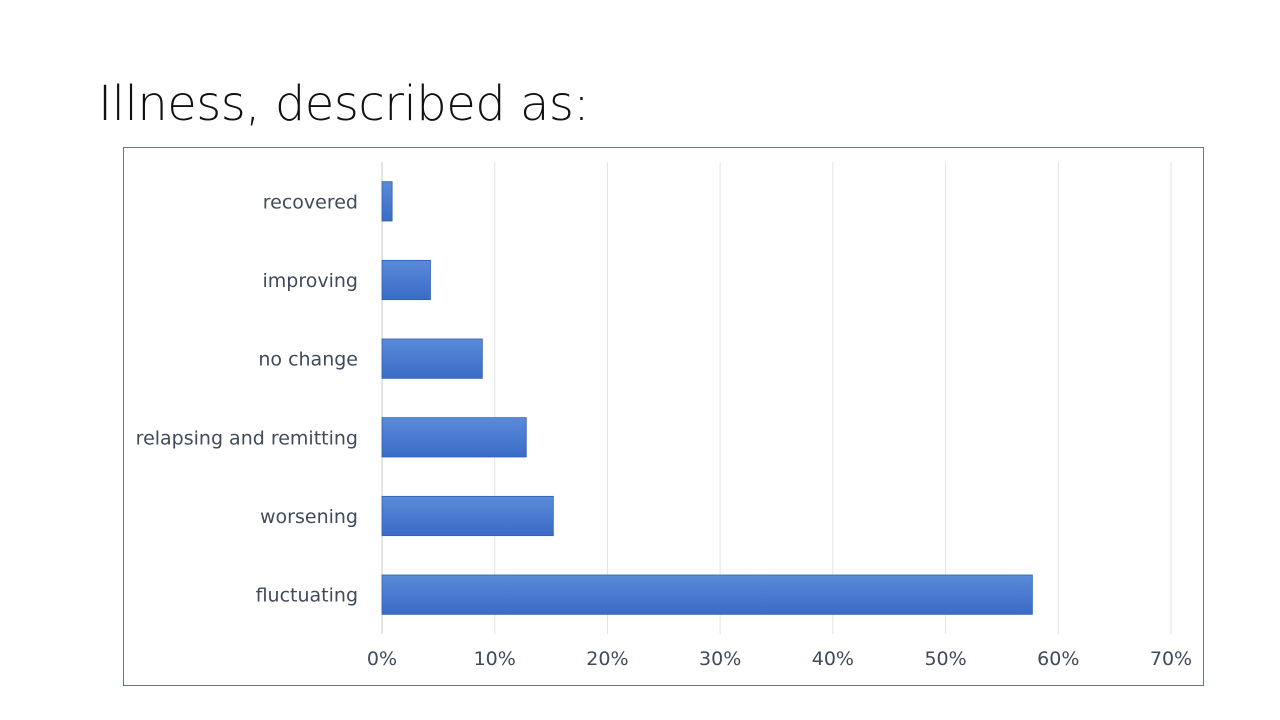  Describe the element at coordinates (607, 659) in the screenshot. I see `x-tick-label: 20%` at that location.